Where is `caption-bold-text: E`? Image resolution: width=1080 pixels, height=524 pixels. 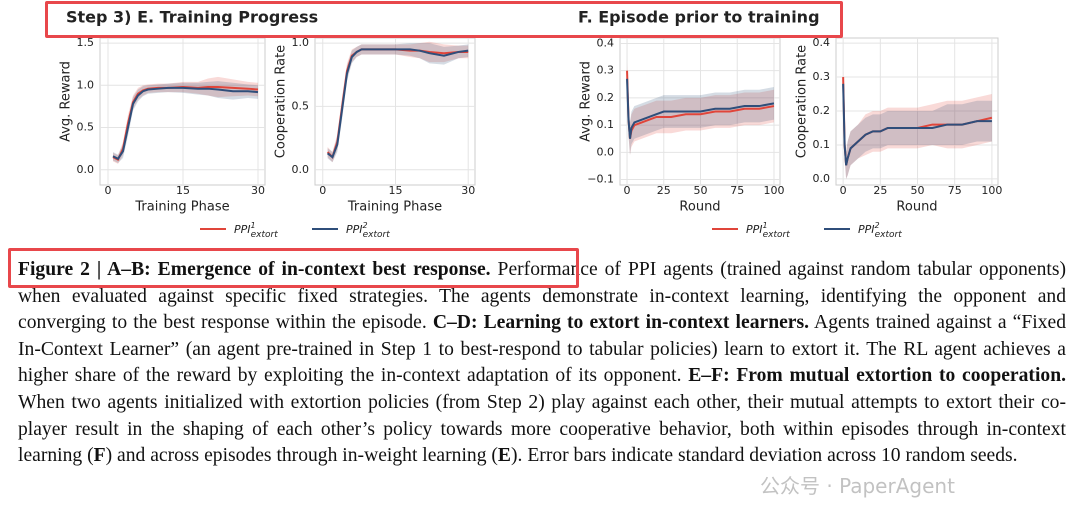
caption-bold-text: E is located at coordinates (504, 456).